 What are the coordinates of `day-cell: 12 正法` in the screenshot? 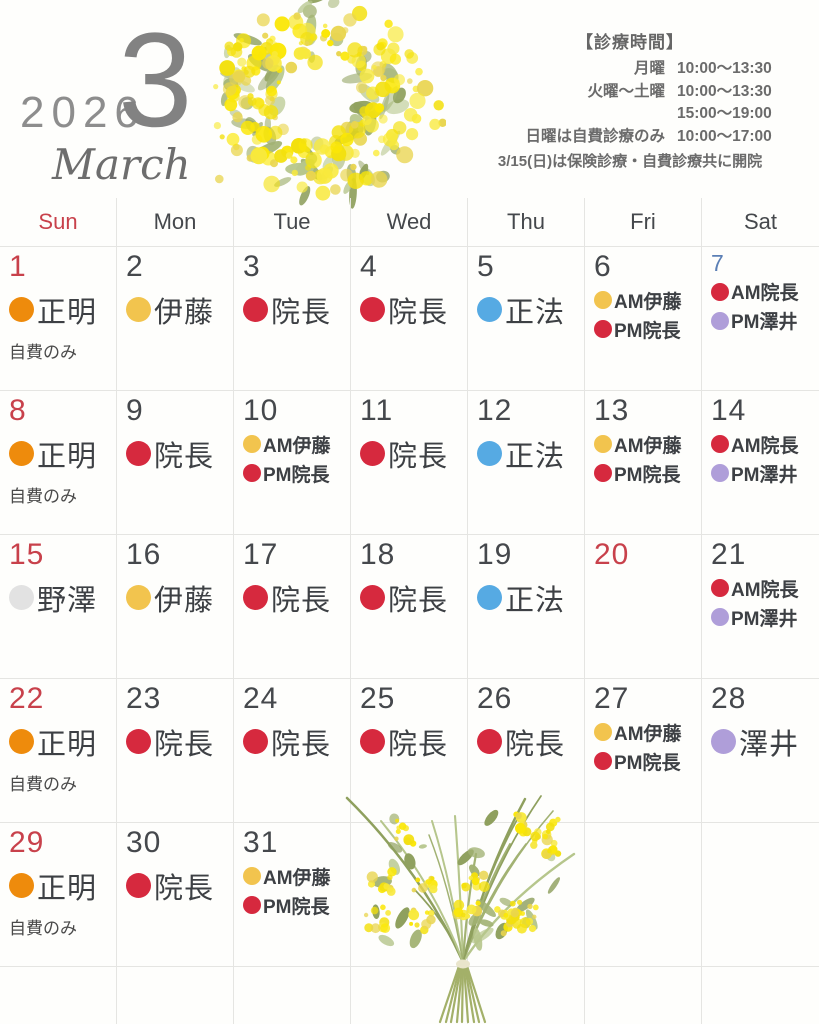 It's located at (526, 463).